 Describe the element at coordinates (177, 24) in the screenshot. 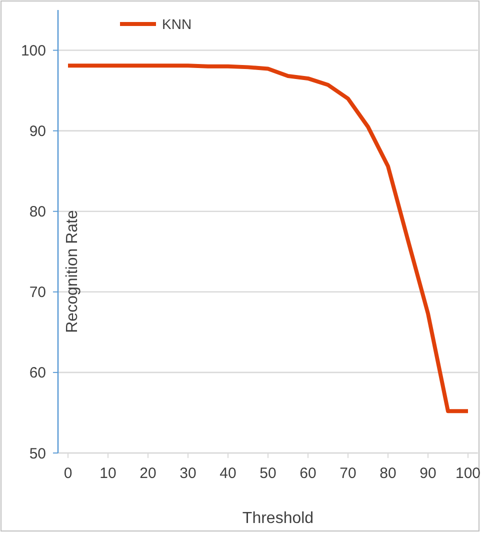

I see `legend-label: KNN` at that location.